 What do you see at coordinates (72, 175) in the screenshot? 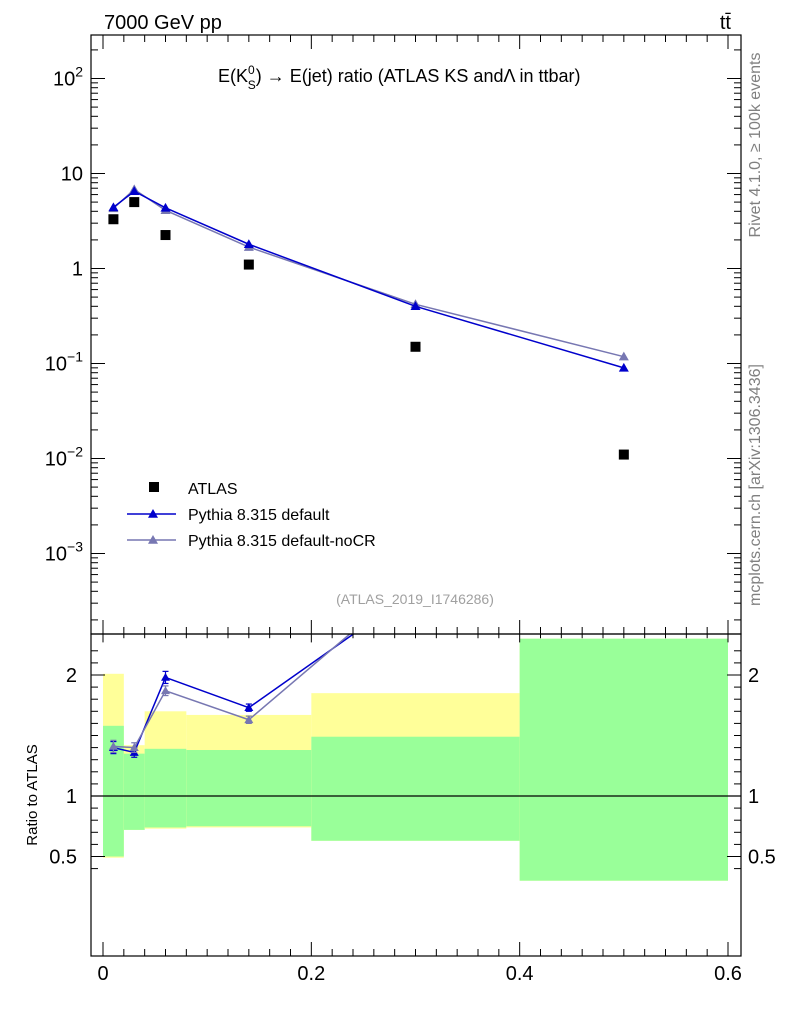
I see `main-y-tick-label: 10` at bounding box center [72, 175].